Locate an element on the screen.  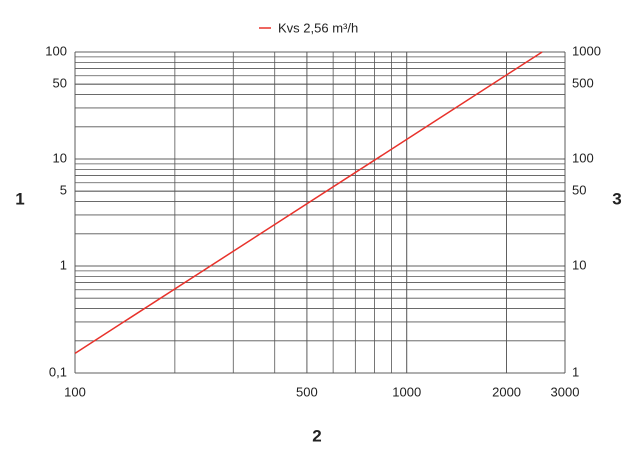
y-axis-label: 1 is located at coordinates (19, 198).